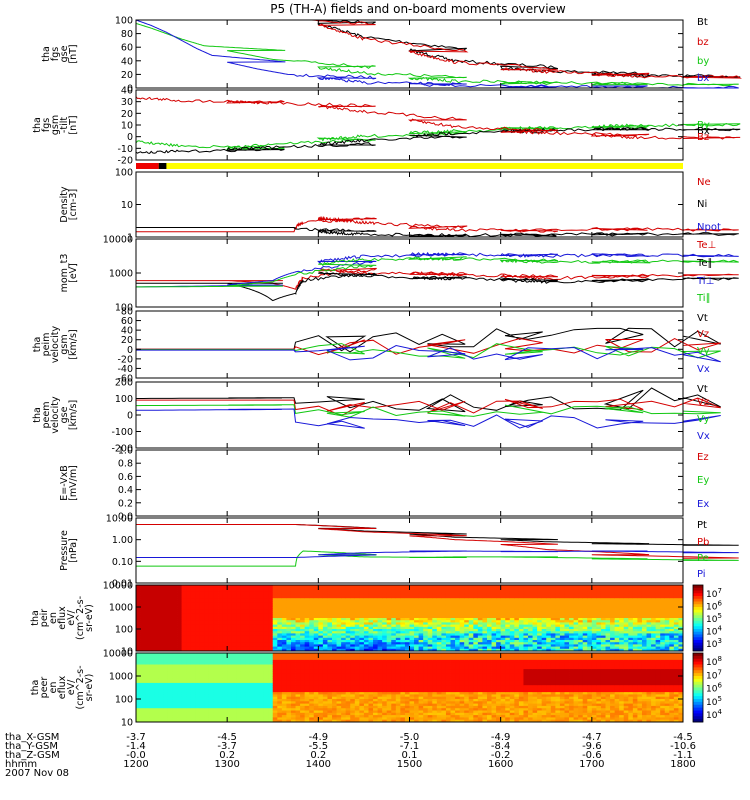 The height and width of the screenshot is (800, 750). I want to click on y-tick-label: 0.01, so click(122, 584).